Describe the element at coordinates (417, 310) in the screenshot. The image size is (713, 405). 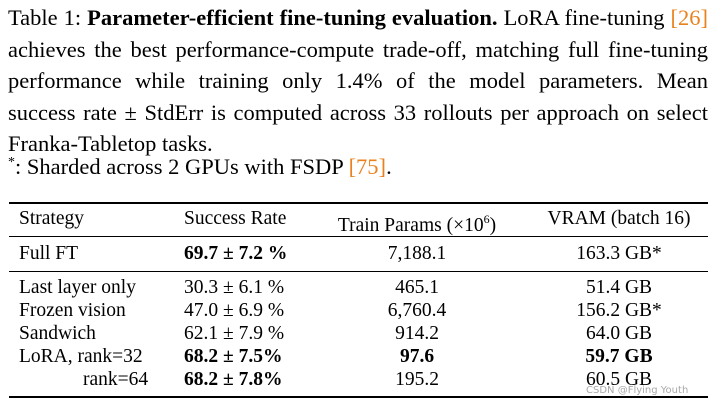
I see `row-train-params: 6,760.4` at that location.